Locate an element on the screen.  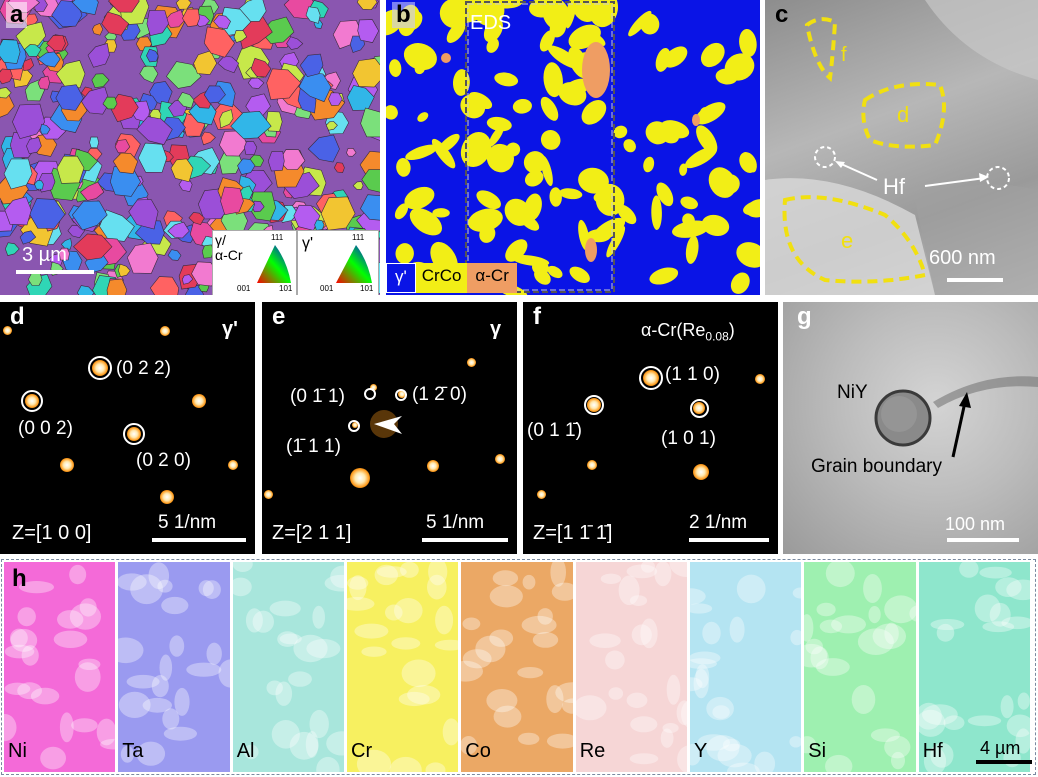
legend-crco: CrCo is located at coordinates (441, 278).